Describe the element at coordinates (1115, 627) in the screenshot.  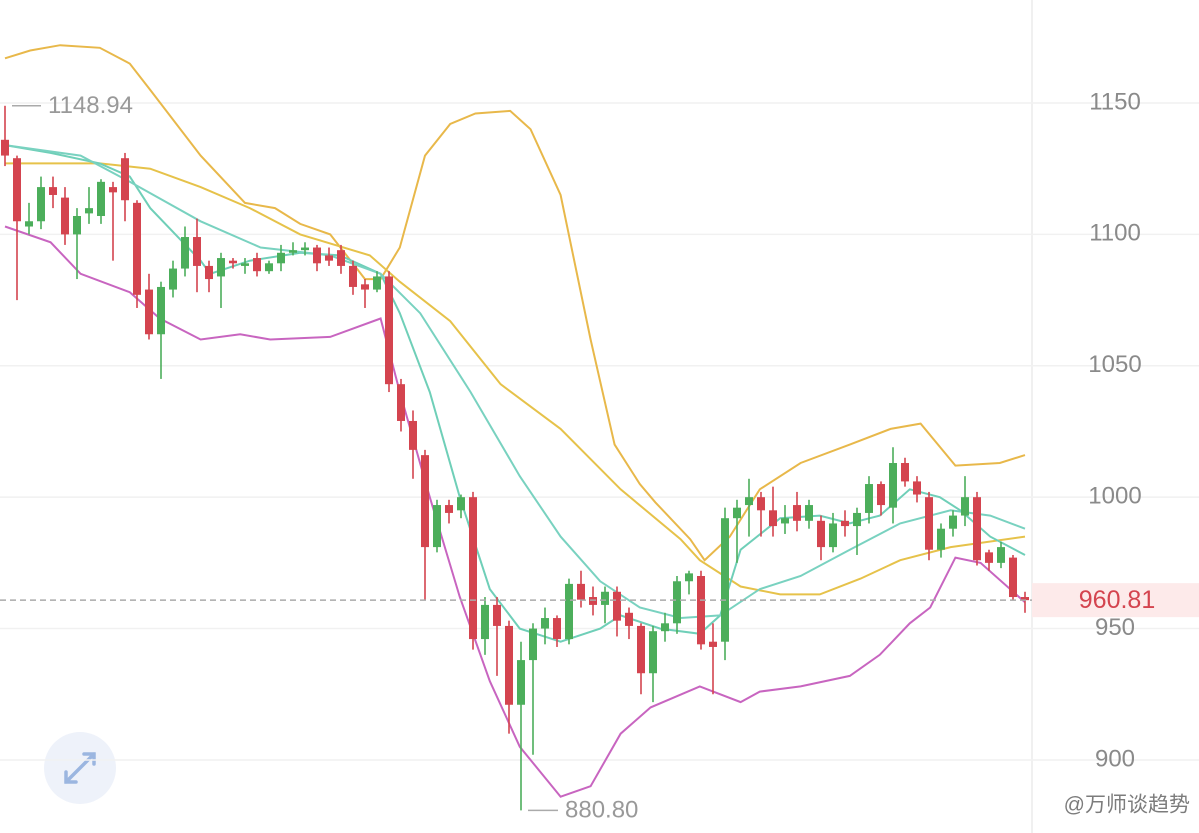
I see `y-tick-label: 950` at that location.